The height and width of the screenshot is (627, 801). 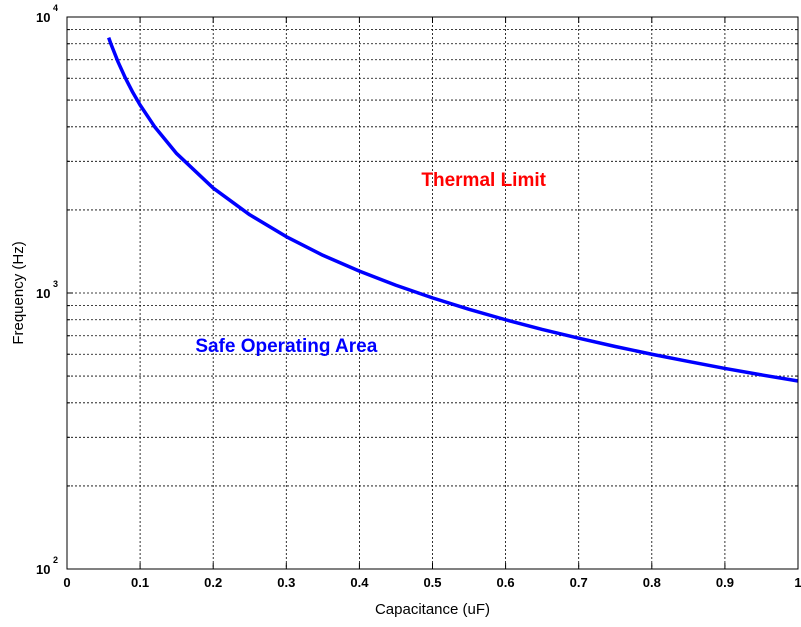 I want to click on y-axis-title: Frequency (Hz), so click(x=18, y=292).